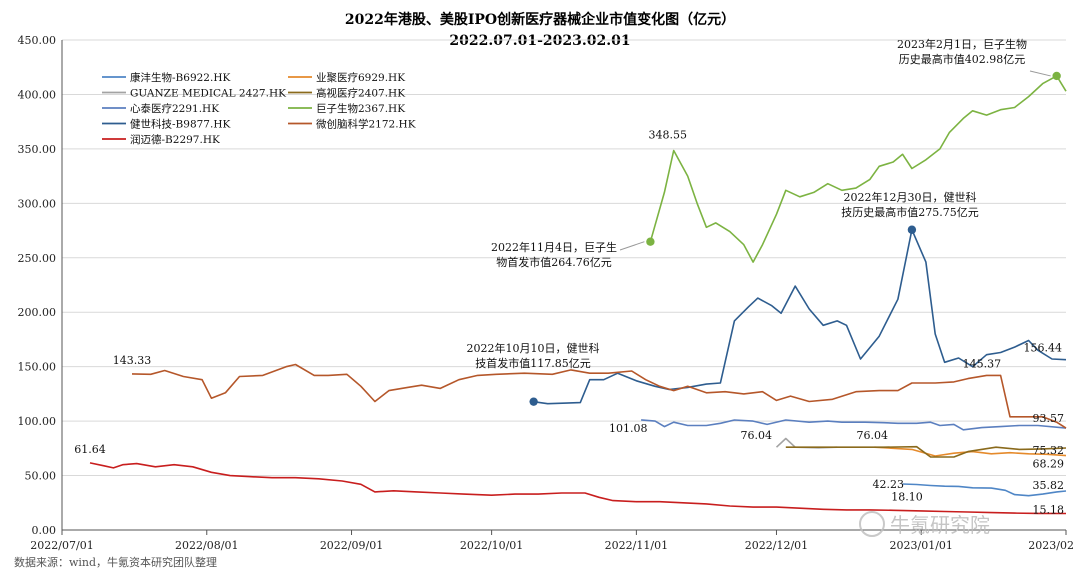 The height and width of the screenshot is (577, 1080). I want to click on legend-entry: 润迈德-B2297.HK, so click(175, 139).